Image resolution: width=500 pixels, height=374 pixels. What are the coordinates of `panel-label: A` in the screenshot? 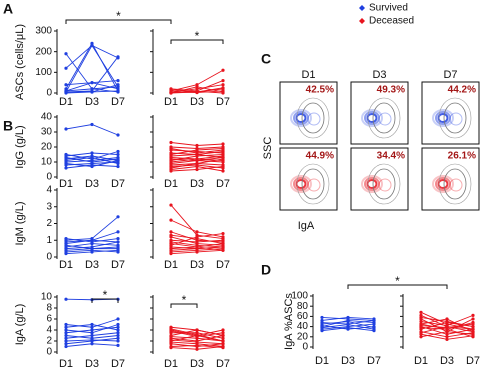 It's located at (8, 9).